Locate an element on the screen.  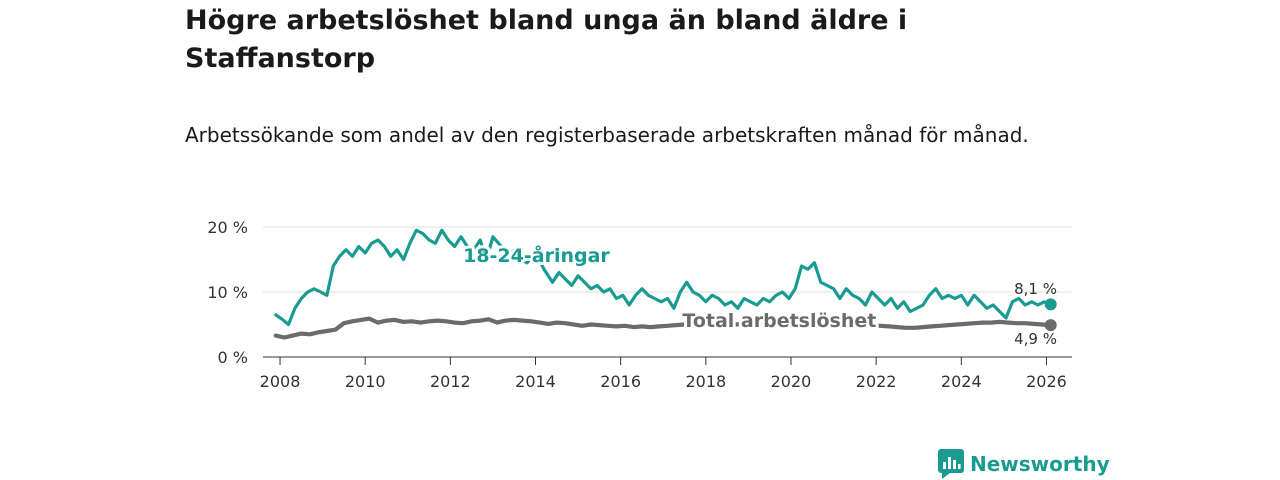
x-tick-label: 2012 is located at coordinates (450, 381).